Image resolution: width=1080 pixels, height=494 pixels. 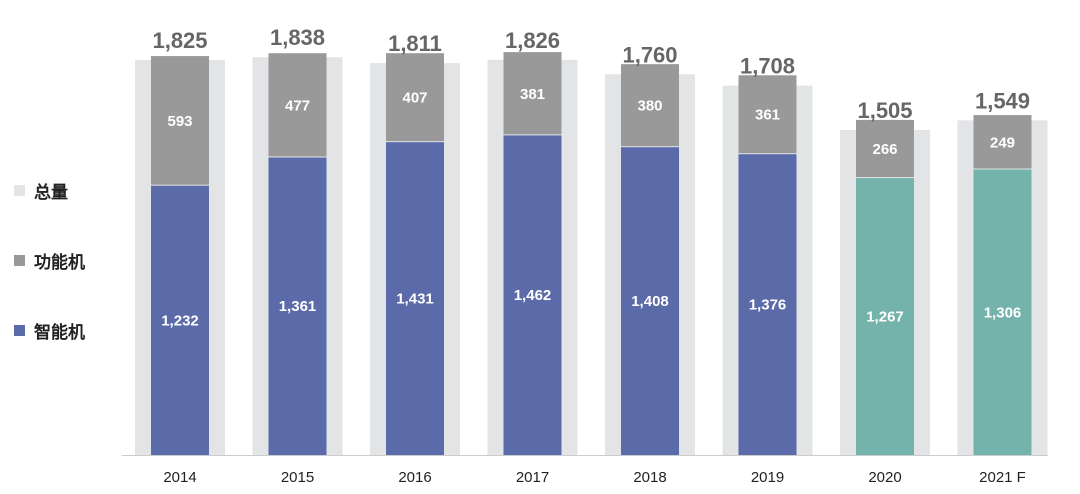 What do you see at coordinates (532, 477) in the screenshot?
I see `x-tick-label: 2017` at bounding box center [532, 477].